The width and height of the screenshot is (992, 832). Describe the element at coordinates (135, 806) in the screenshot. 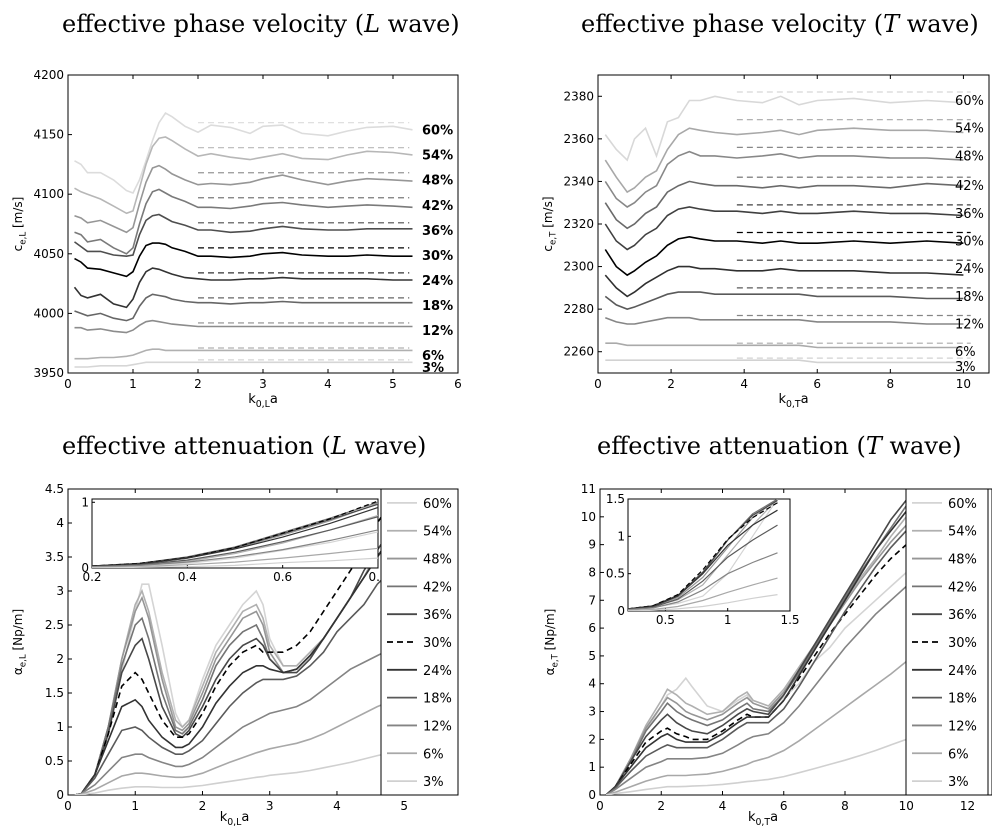

I see `latt-xtick-label: 1` at that location.